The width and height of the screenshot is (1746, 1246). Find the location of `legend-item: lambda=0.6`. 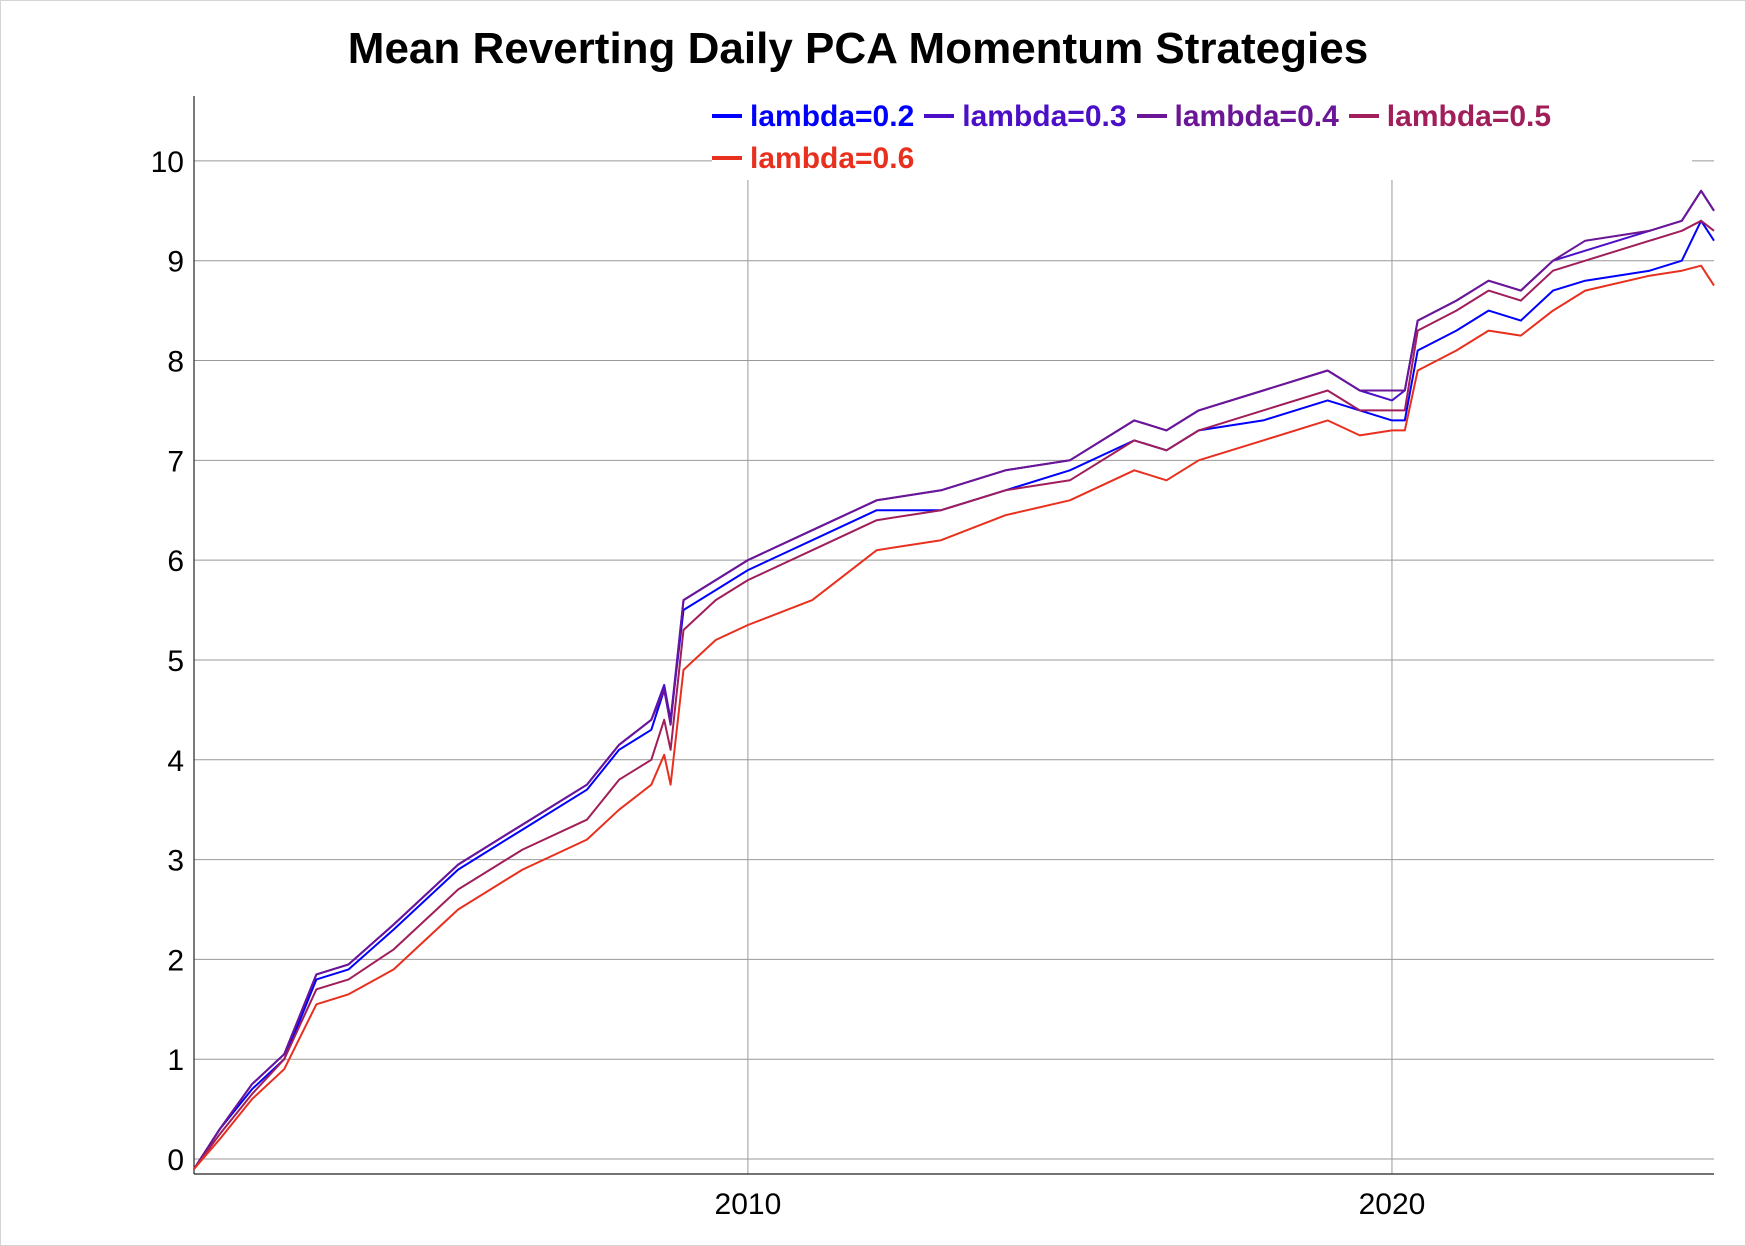

legend-item: lambda=0.6 is located at coordinates (813, 159).